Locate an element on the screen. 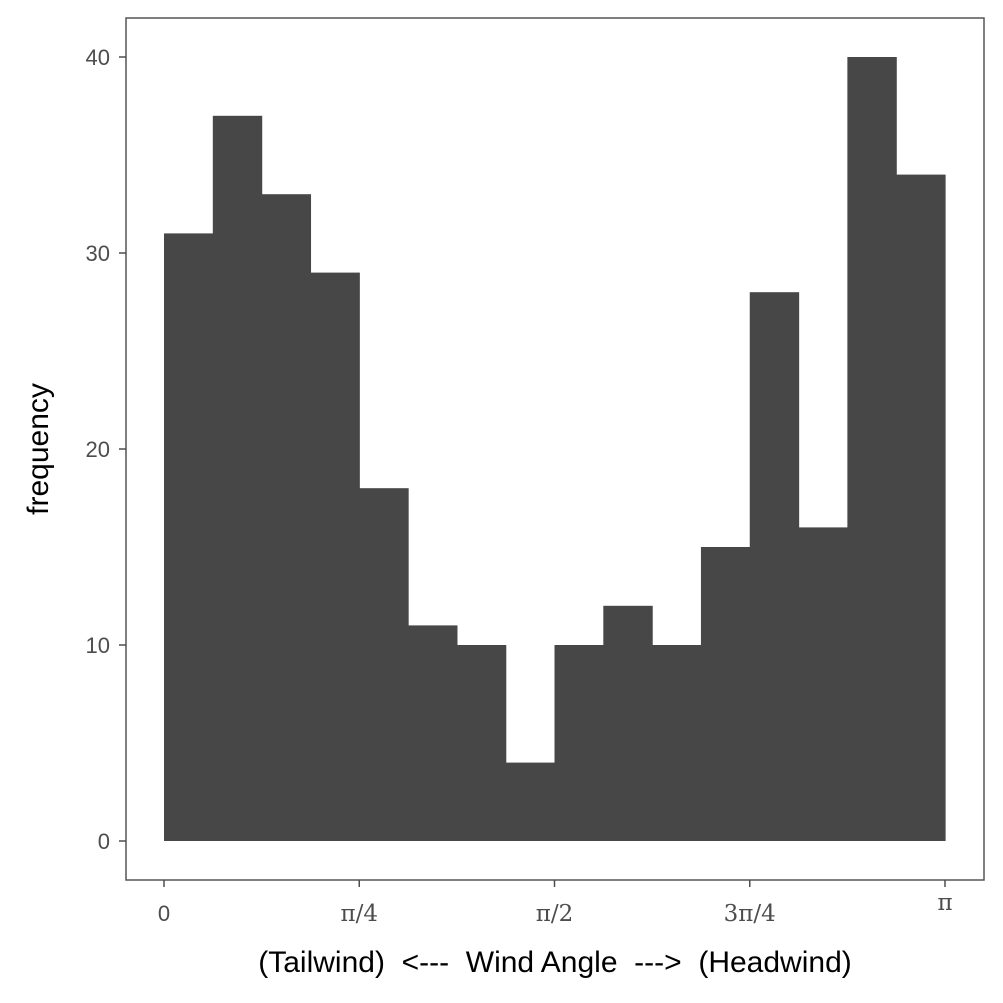 The width and height of the screenshot is (1003, 1003). x-tick-label: π/2 is located at coordinates (555, 914).